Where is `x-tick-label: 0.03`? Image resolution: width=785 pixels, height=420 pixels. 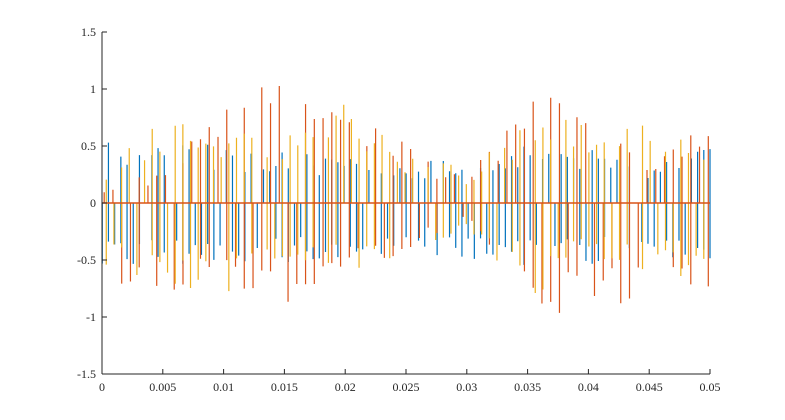
x-tick-label: 0.03 is located at coordinates (466, 387).